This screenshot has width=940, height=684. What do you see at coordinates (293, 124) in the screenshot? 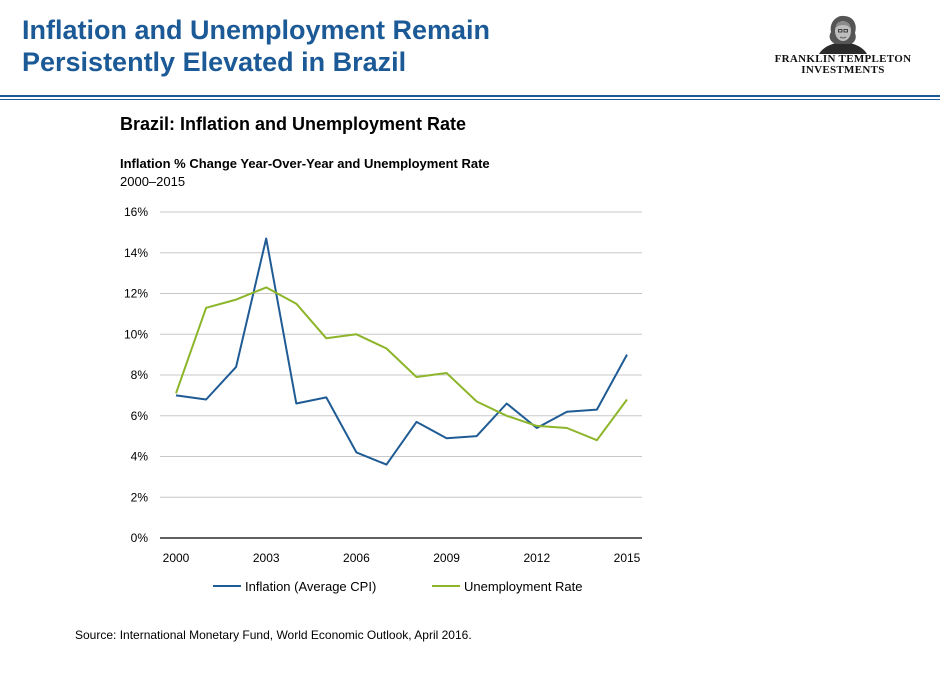
I see `chart-title: Brazil: Inflation and Unemployment Rate` at bounding box center [293, 124].